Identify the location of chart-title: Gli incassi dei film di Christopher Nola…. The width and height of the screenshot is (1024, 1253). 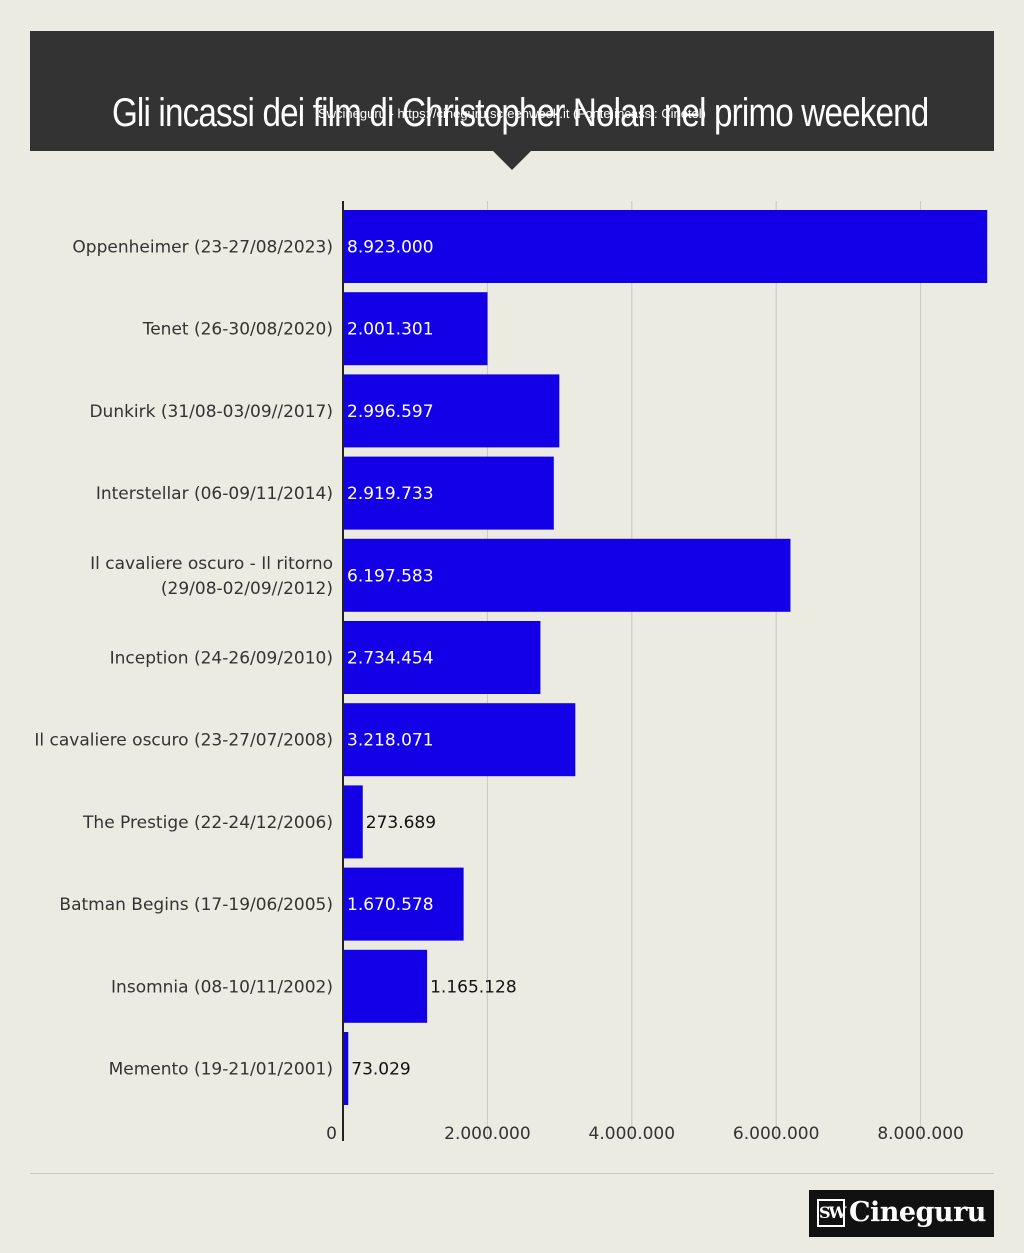
(520, 113).